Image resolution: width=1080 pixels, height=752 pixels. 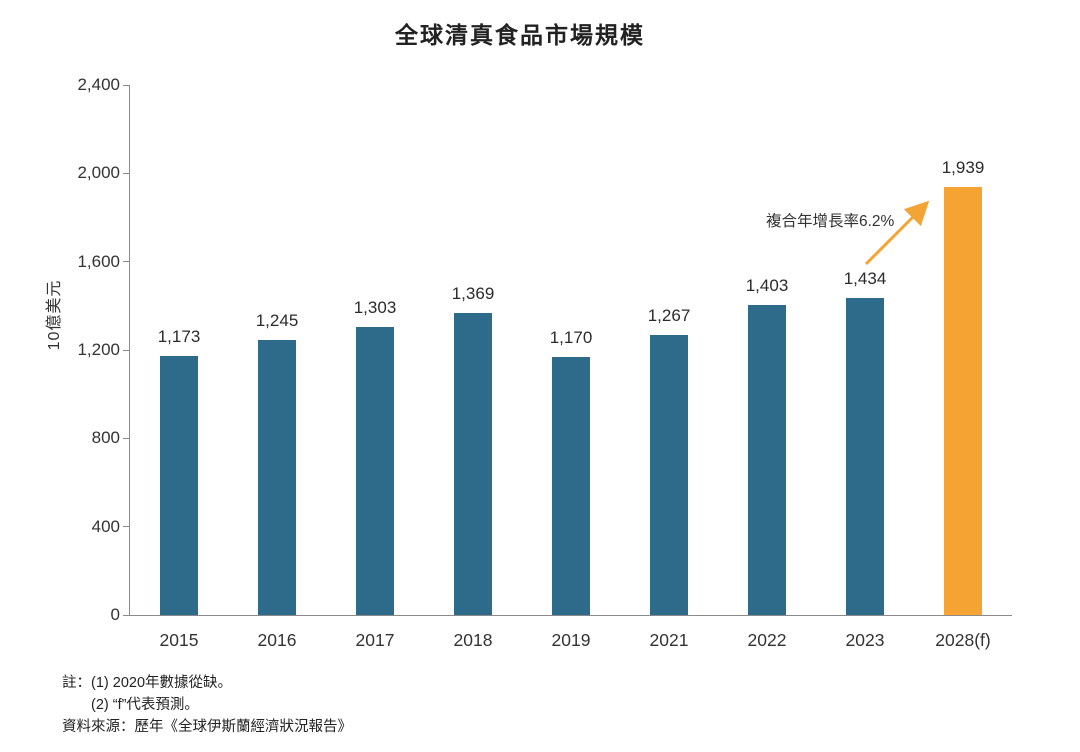 I want to click on bar-value-2021: 1,267, so click(x=669, y=316).